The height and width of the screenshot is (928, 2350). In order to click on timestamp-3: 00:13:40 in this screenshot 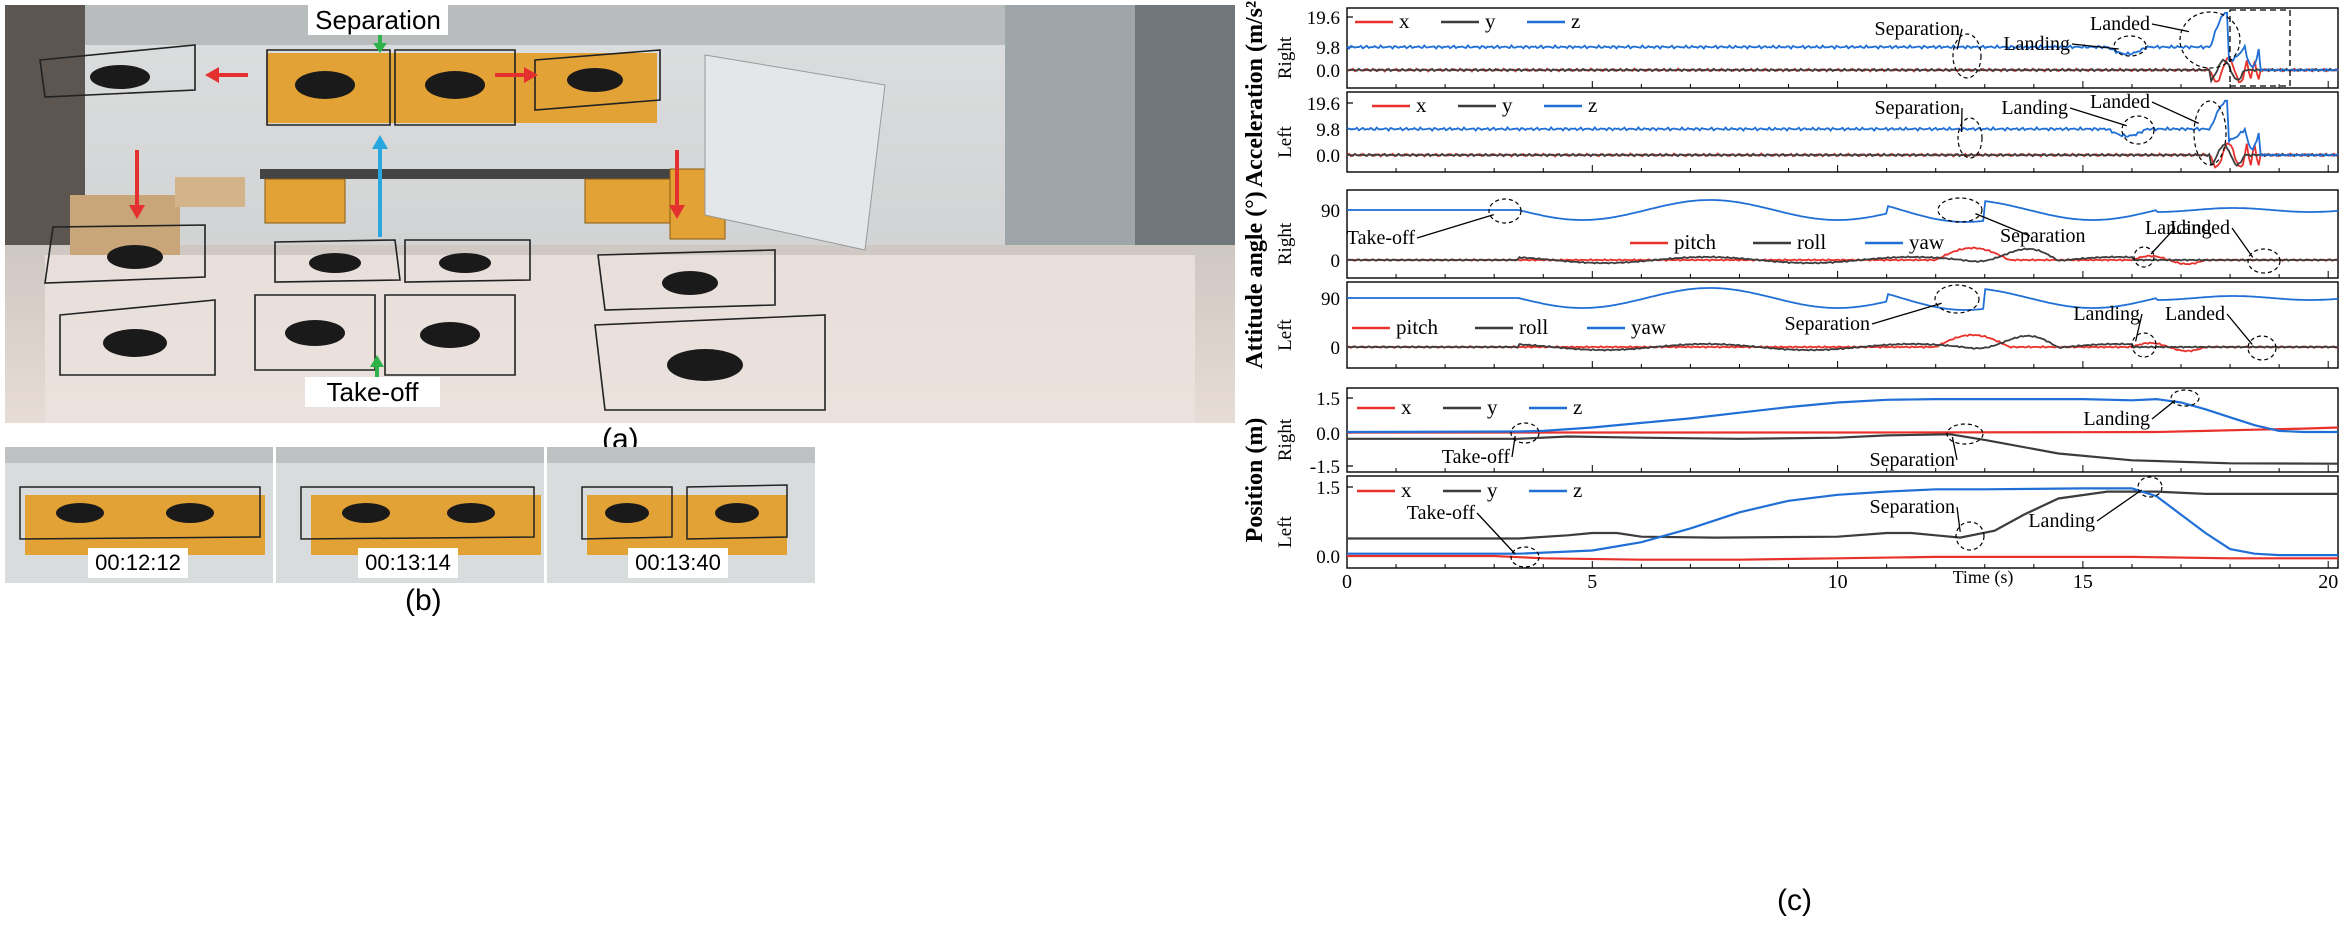, I will do `click(678, 563)`.